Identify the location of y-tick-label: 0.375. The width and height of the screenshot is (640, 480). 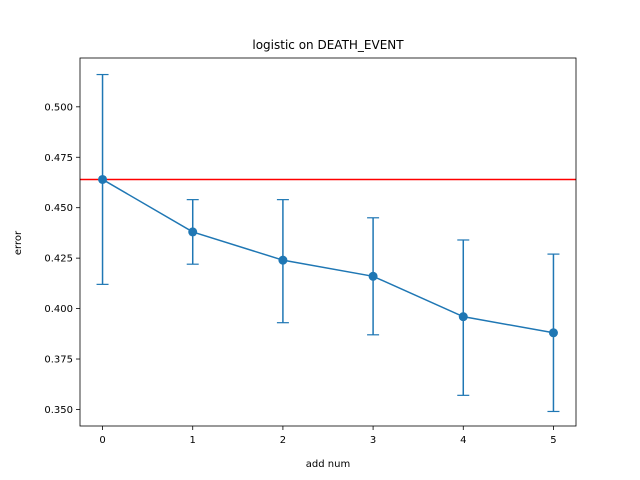
(58, 360).